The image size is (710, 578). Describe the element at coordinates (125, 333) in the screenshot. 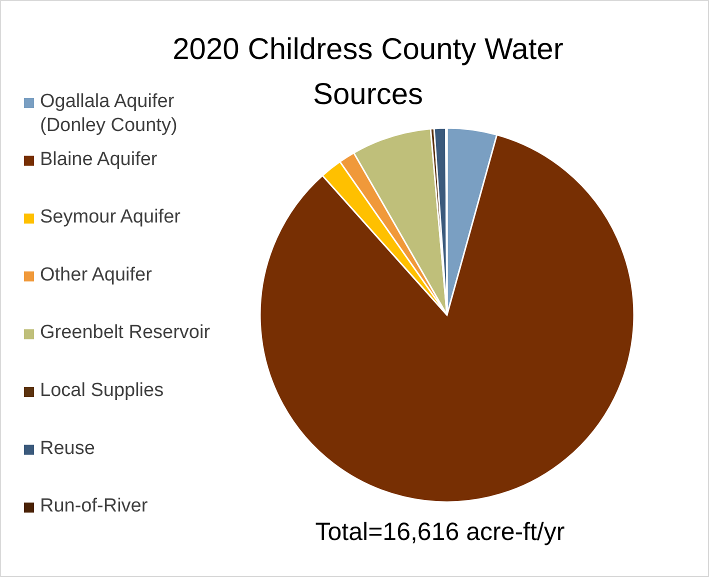

I see `legend-label: Greenbelt Reservoir` at that location.